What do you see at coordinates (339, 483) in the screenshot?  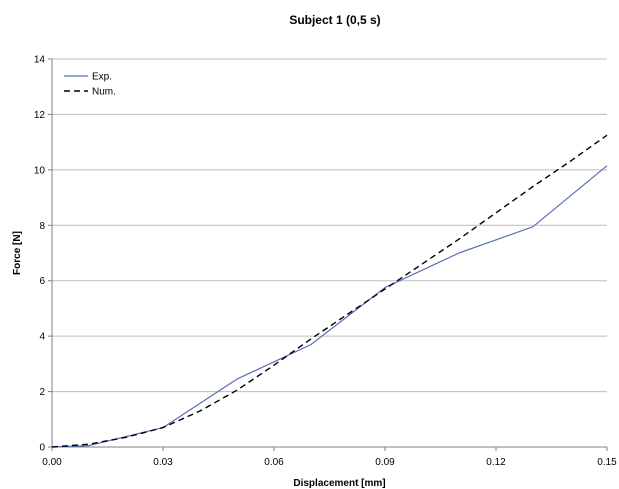 I see `x-axis-label: Displacement [mm]` at bounding box center [339, 483].